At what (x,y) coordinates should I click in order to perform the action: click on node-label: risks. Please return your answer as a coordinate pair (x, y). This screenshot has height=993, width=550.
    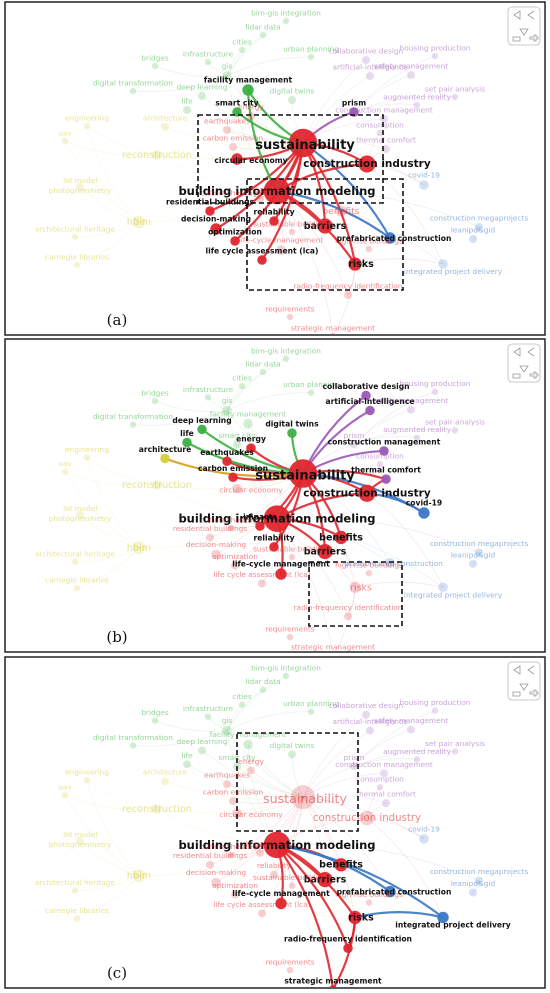
    Looking at the image, I should click on (361, 264).